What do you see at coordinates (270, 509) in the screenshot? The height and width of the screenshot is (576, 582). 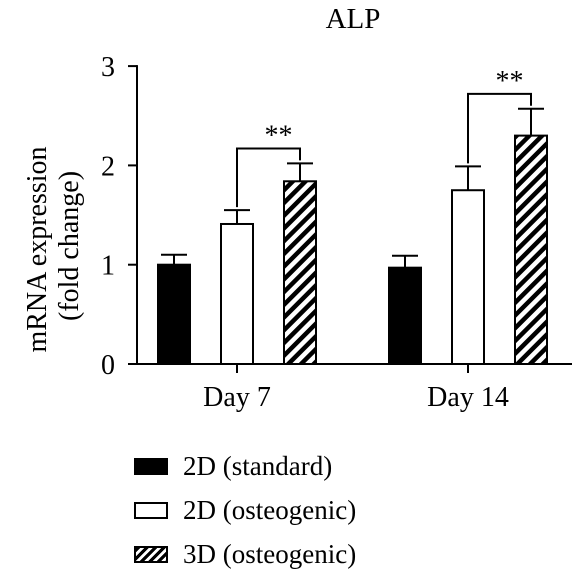 I see `legend-label: 2D (osteogenic)` at bounding box center [270, 509].